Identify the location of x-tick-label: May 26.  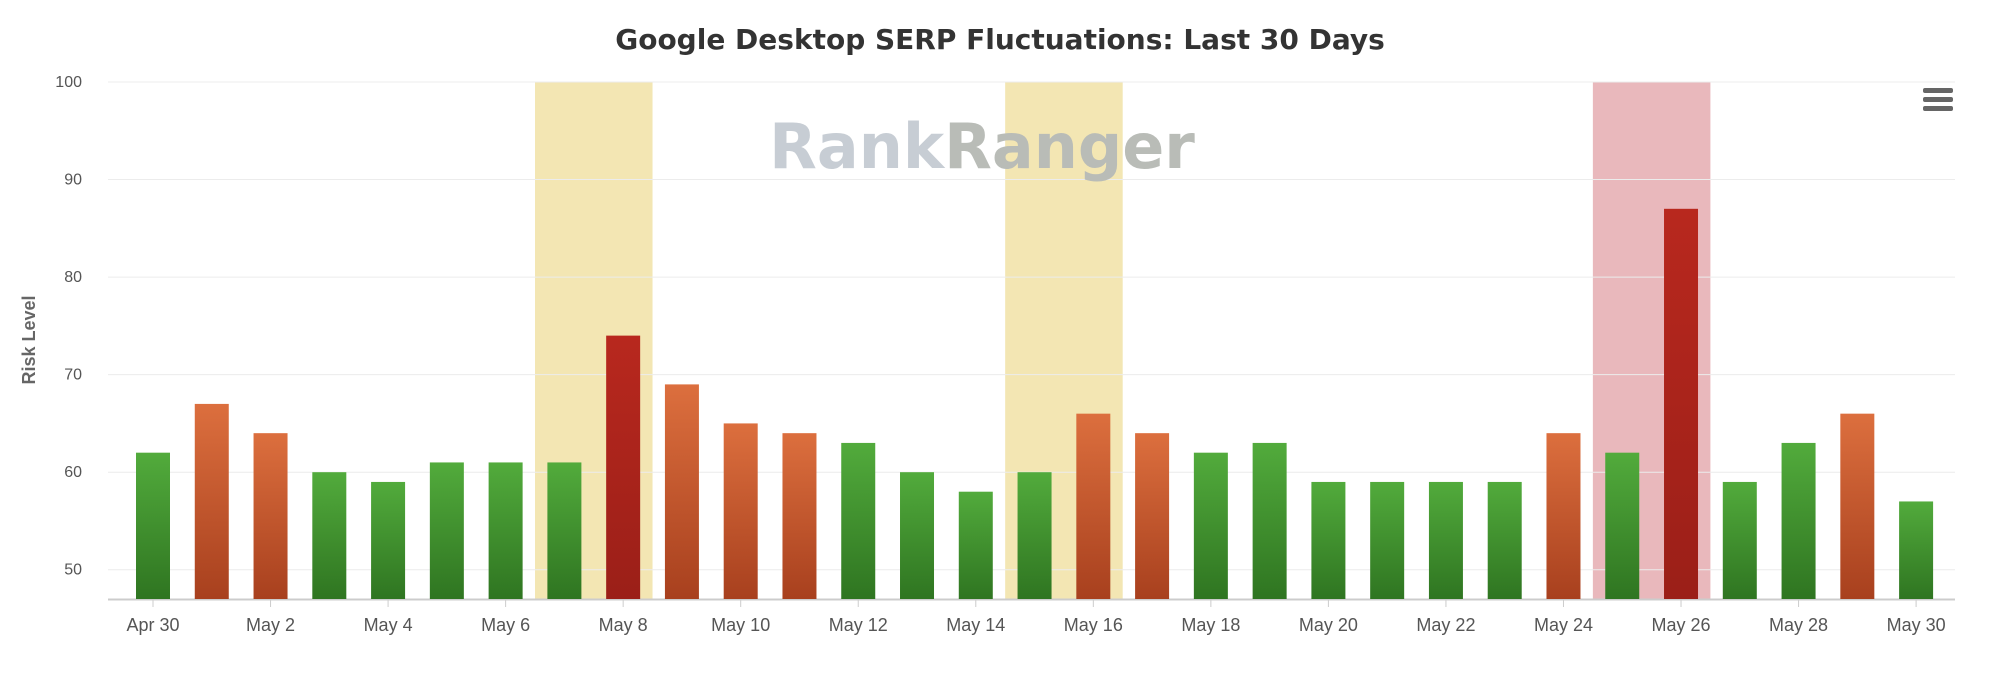
(1681, 625).